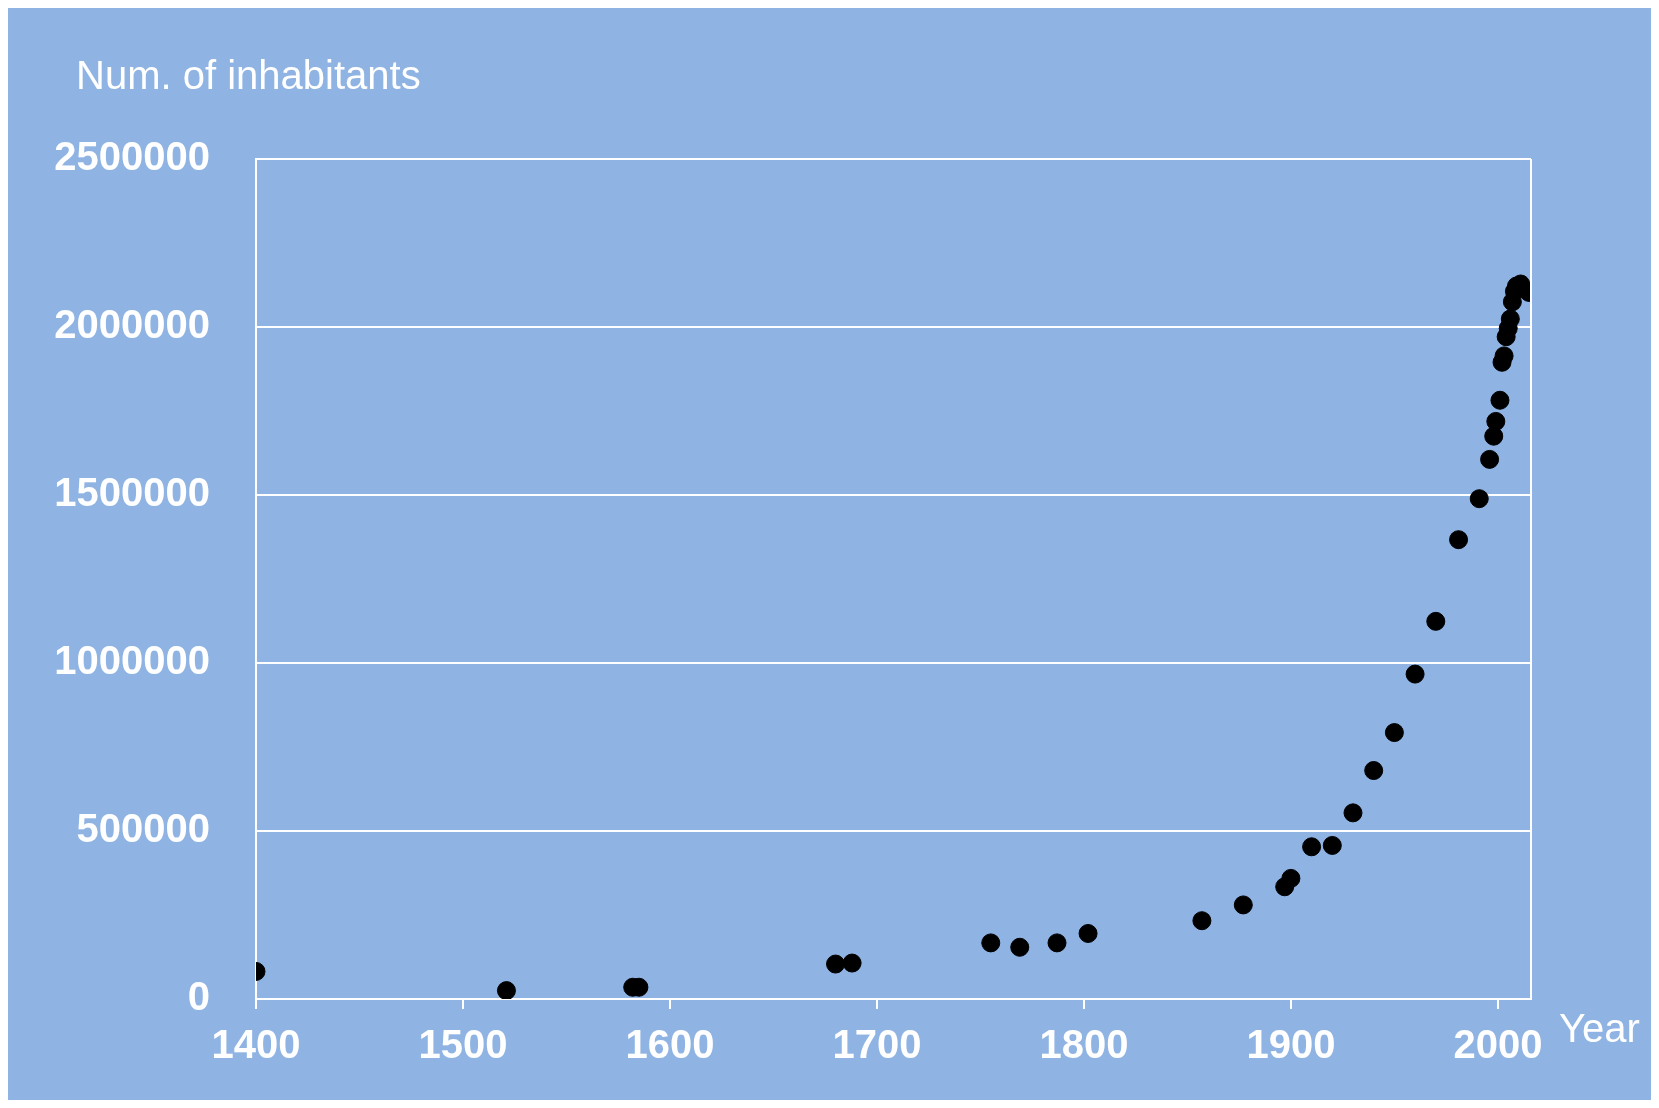  What do you see at coordinates (248, 75) in the screenshot?
I see `y-axis-title: Num. of inhabitants` at bounding box center [248, 75].